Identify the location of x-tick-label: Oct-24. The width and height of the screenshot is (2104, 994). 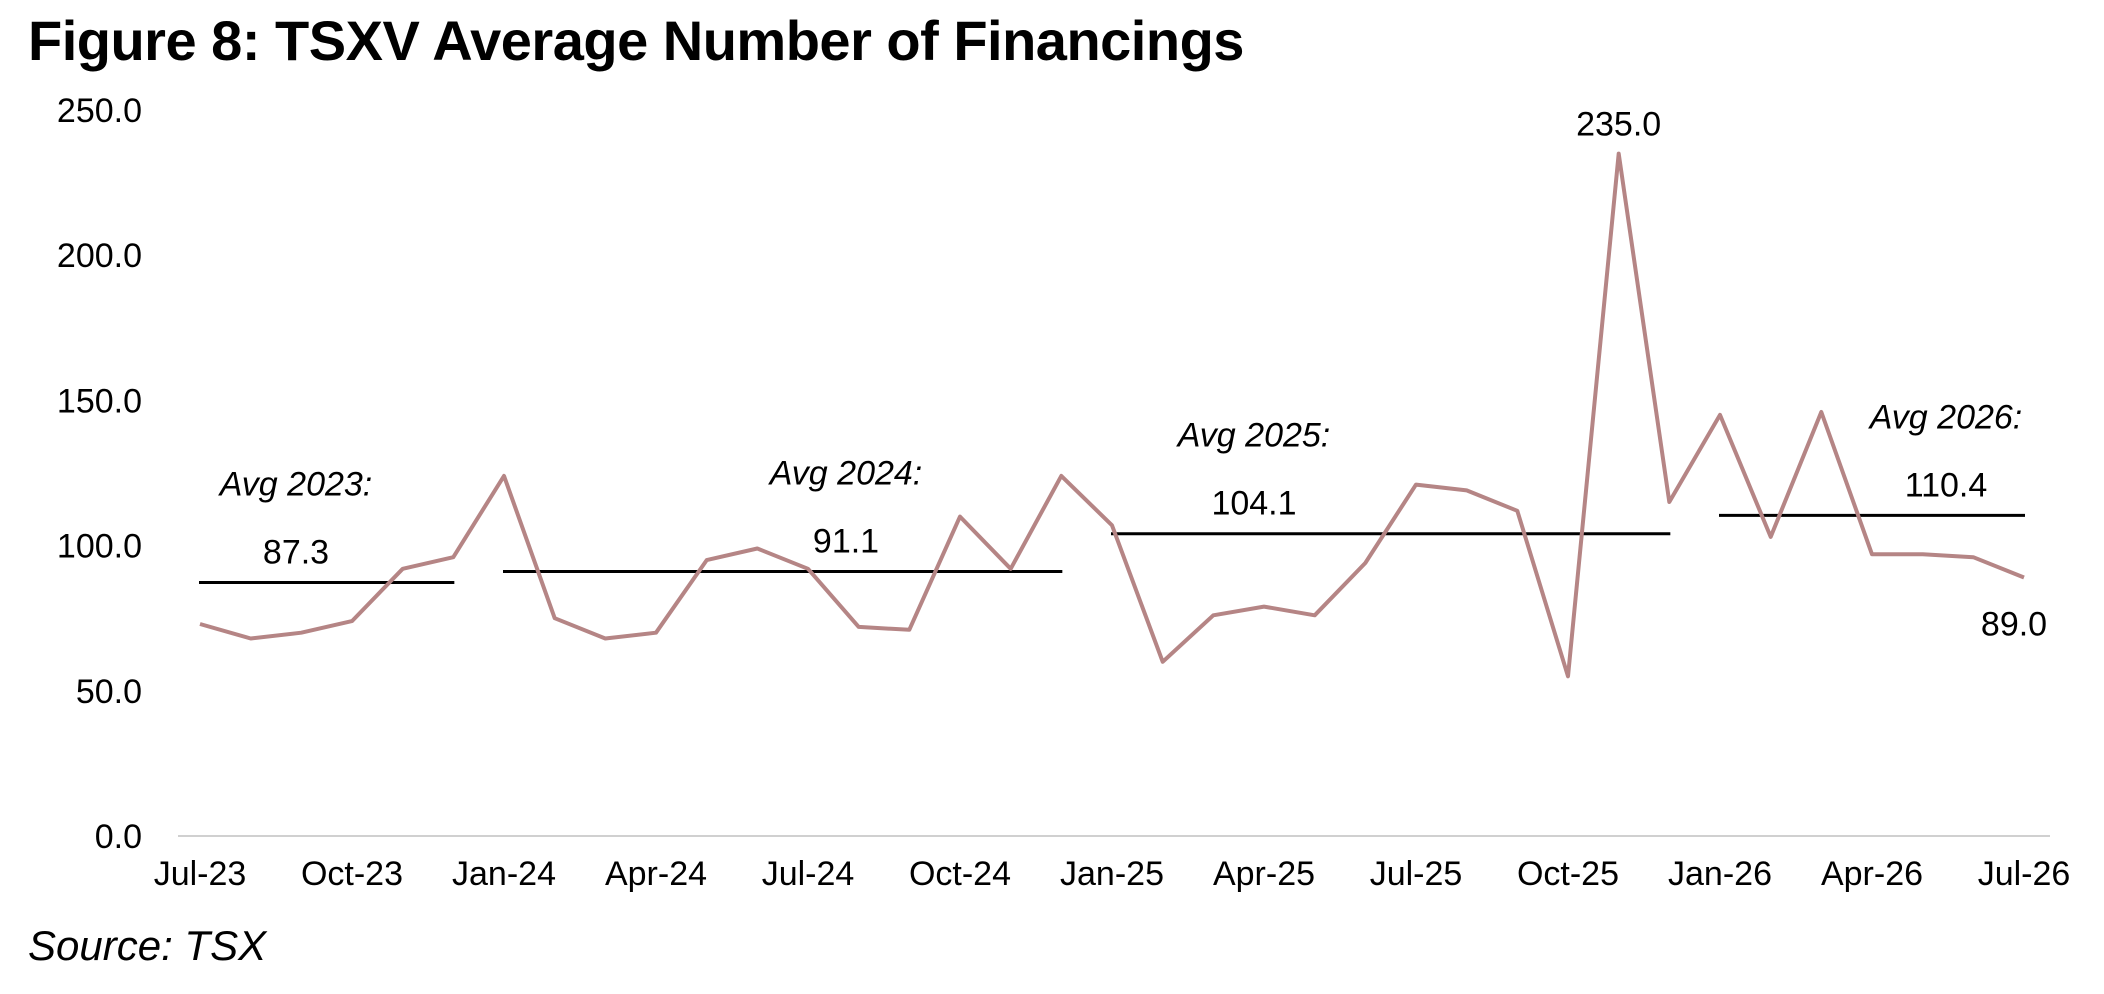
(960, 874).